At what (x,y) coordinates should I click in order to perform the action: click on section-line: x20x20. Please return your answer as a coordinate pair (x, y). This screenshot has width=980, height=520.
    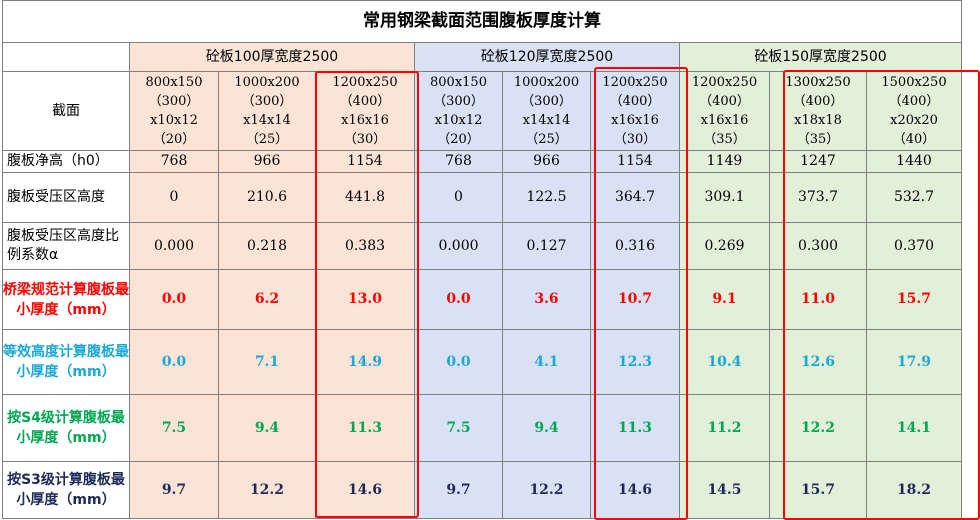
    Looking at the image, I should click on (914, 120).